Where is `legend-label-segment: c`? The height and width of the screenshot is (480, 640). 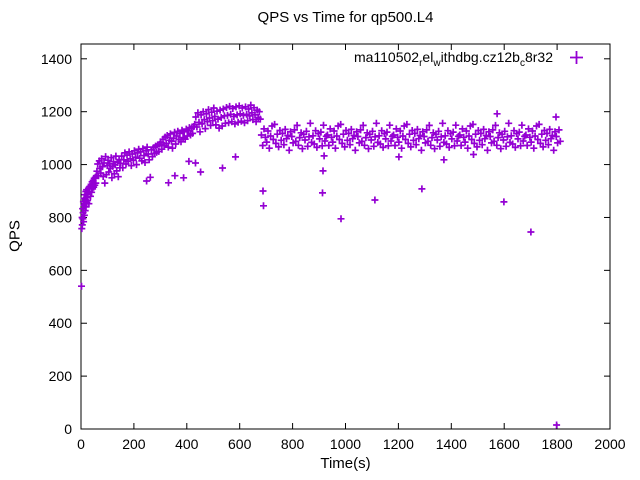 legend-label-segment: c is located at coordinates (522, 63).